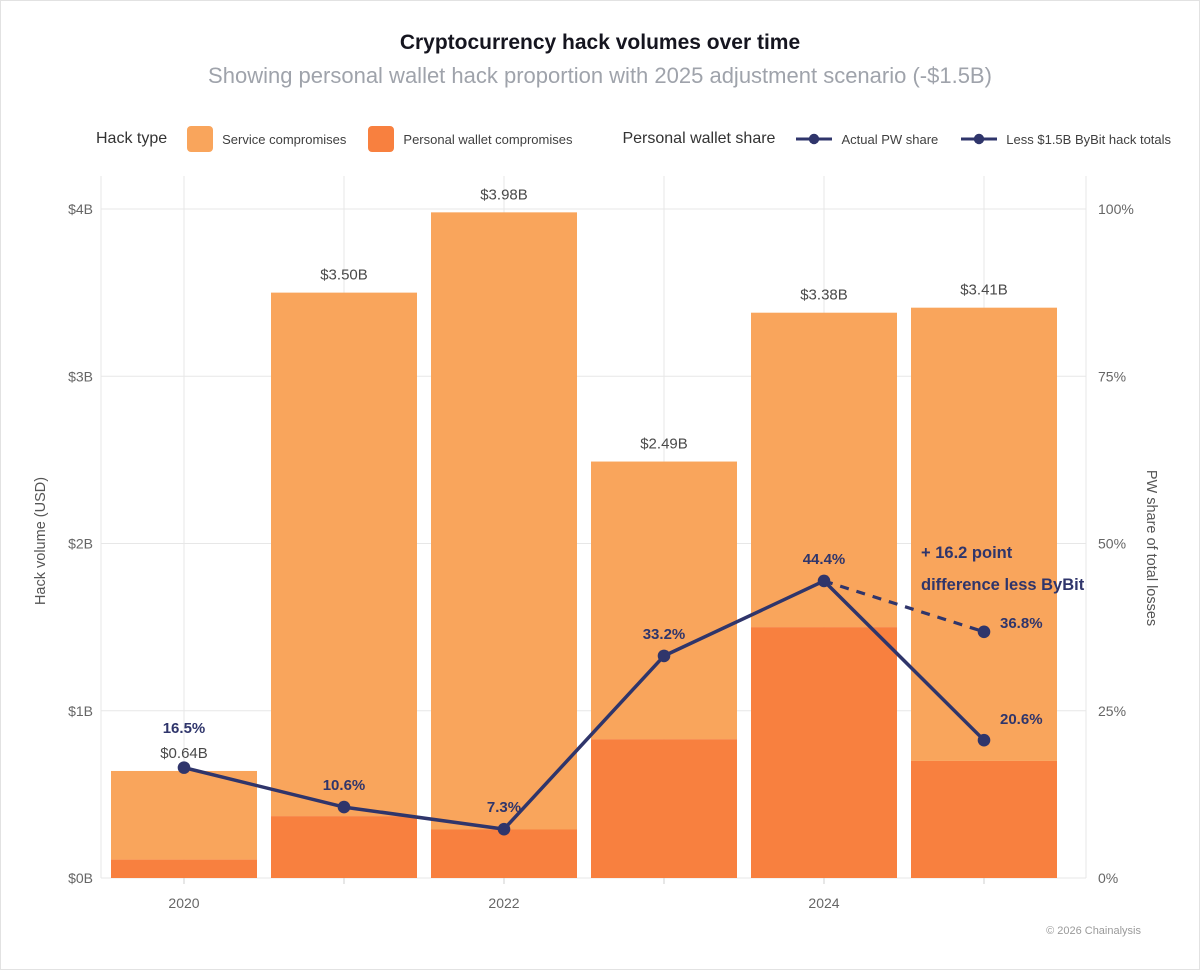 The width and height of the screenshot is (1200, 970). Describe the element at coordinates (503, 903) in the screenshot. I see `x-axis-tick-label: 2022` at that location.